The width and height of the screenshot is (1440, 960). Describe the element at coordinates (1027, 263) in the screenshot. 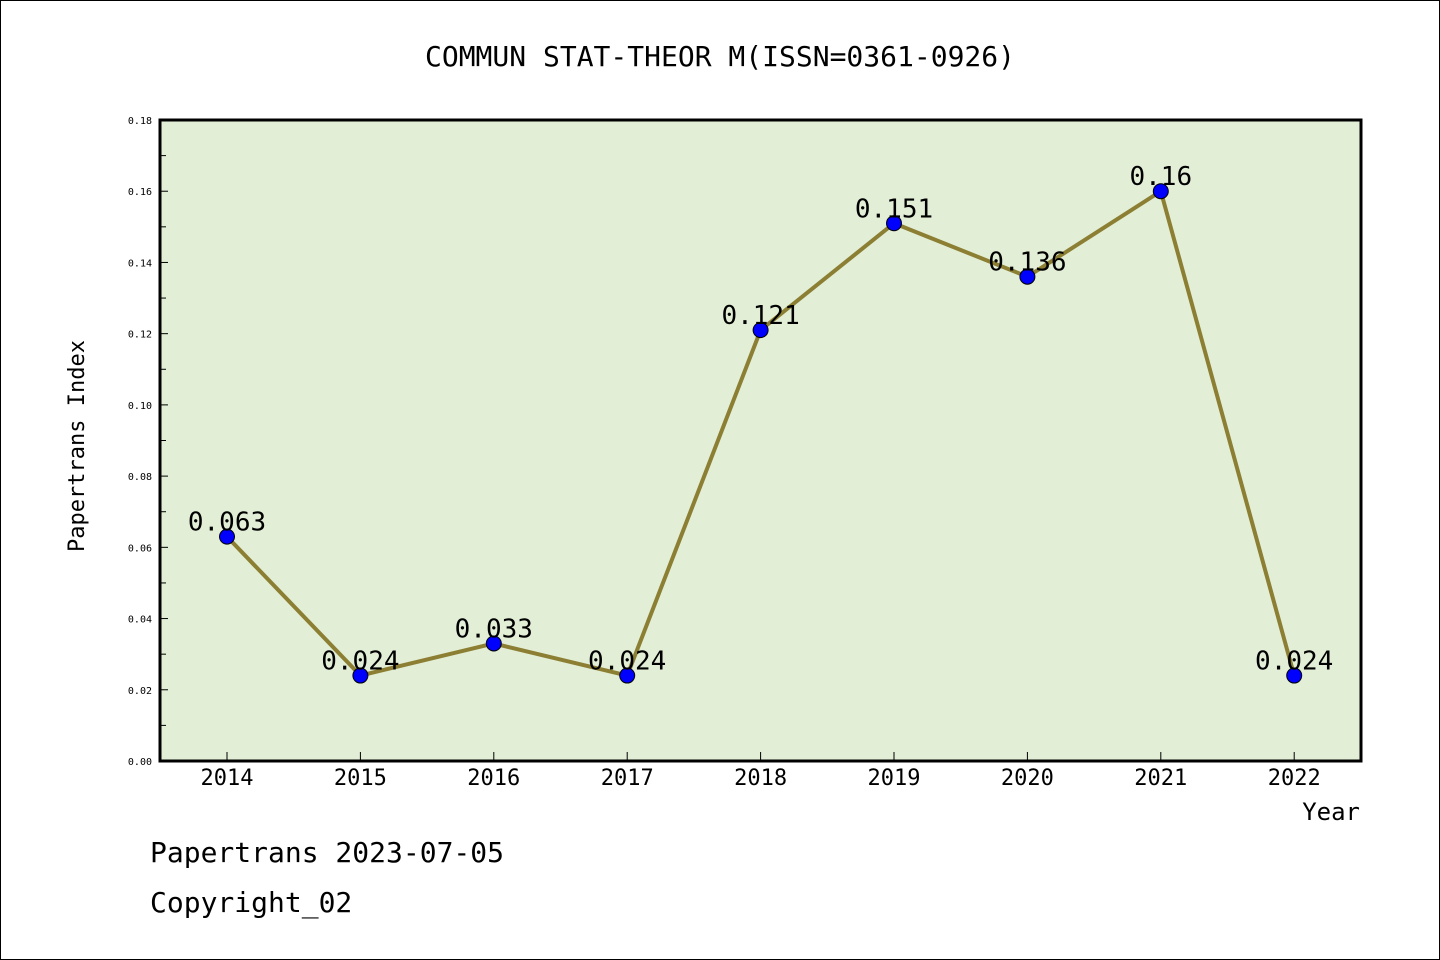

I see `data-label: 0.136` at that location.